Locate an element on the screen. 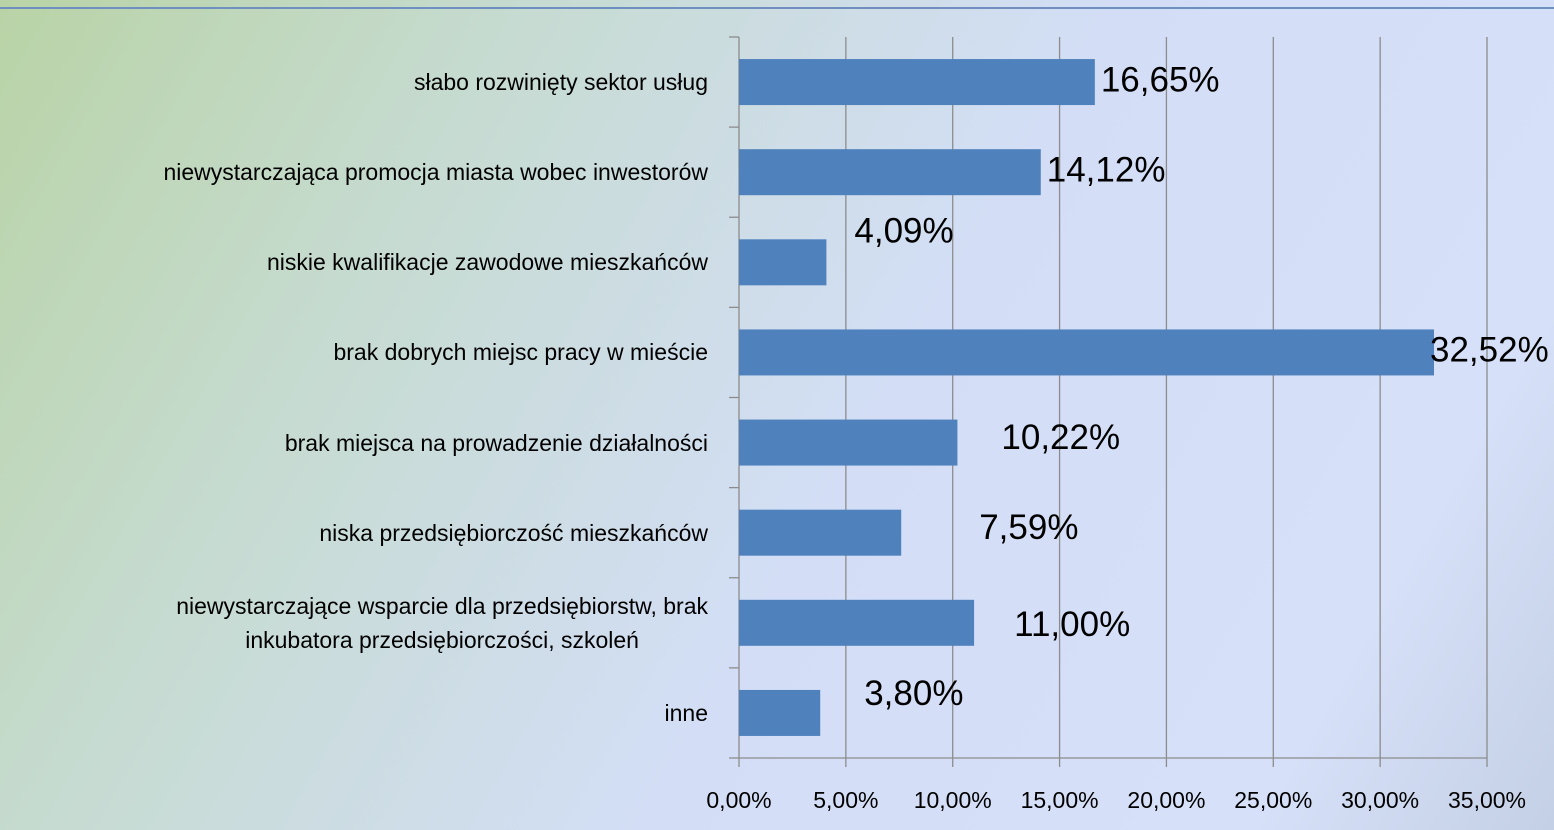 Image resolution: width=1554 pixels, height=830 pixels. x-tick-label: 15,00% is located at coordinates (1060, 800).